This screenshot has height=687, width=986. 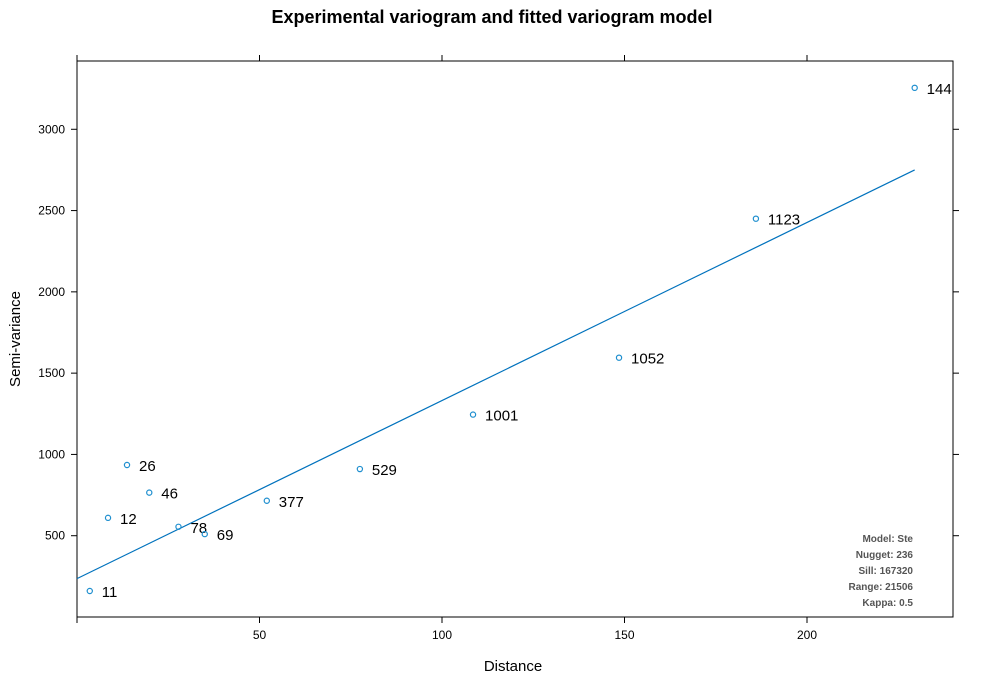 I want to click on model-info-line: Range: 21506, so click(x=881, y=587).